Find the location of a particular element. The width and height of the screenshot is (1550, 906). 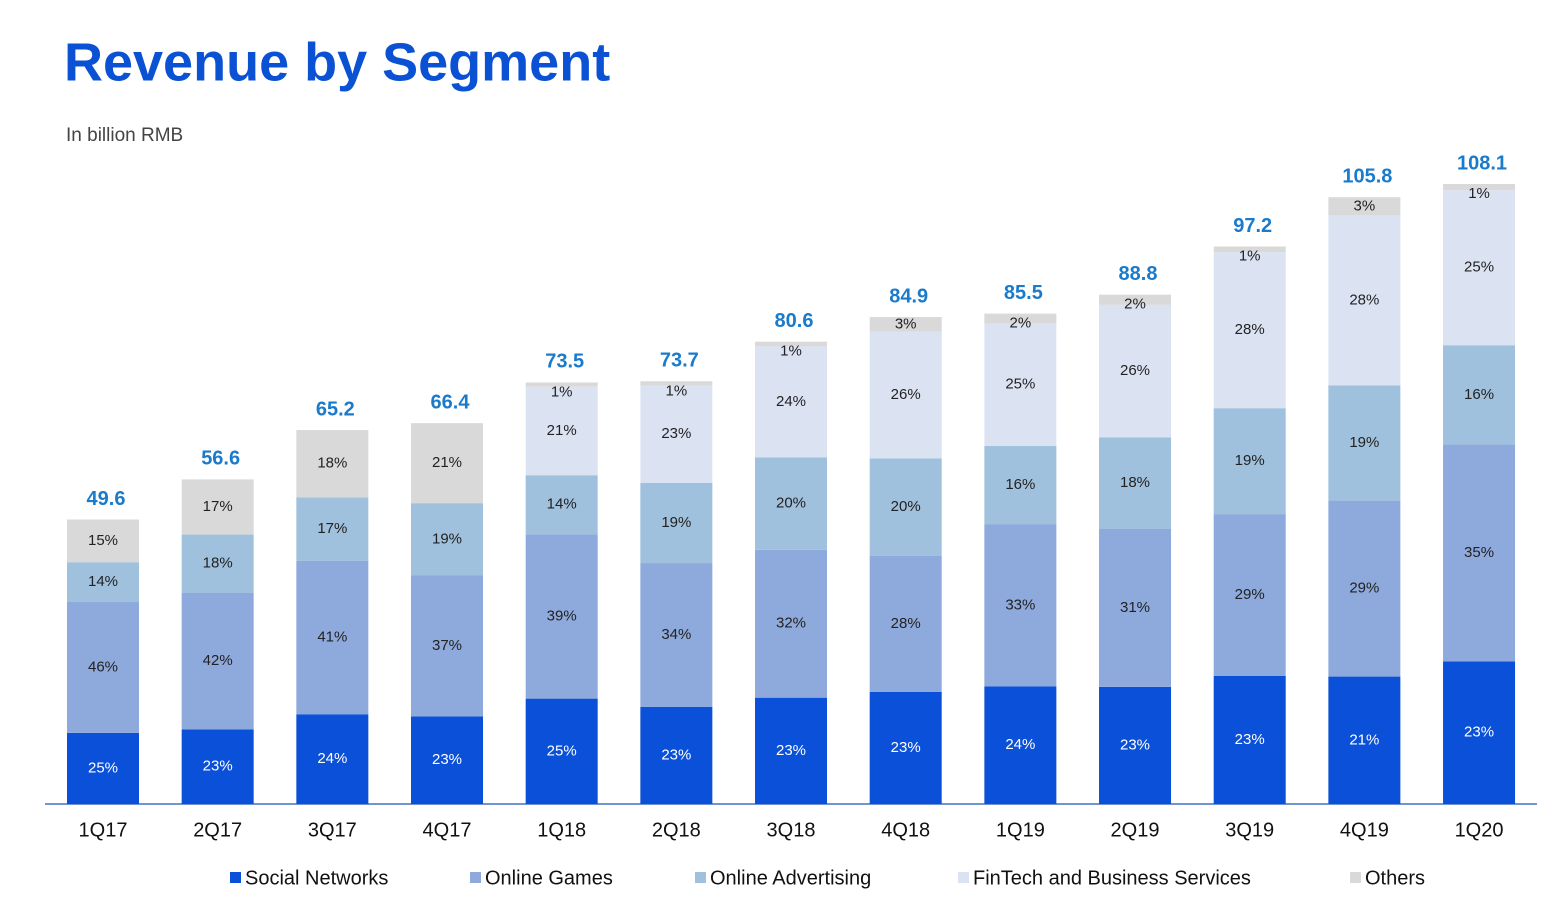

segment-label: 3% is located at coordinates (1365, 205).